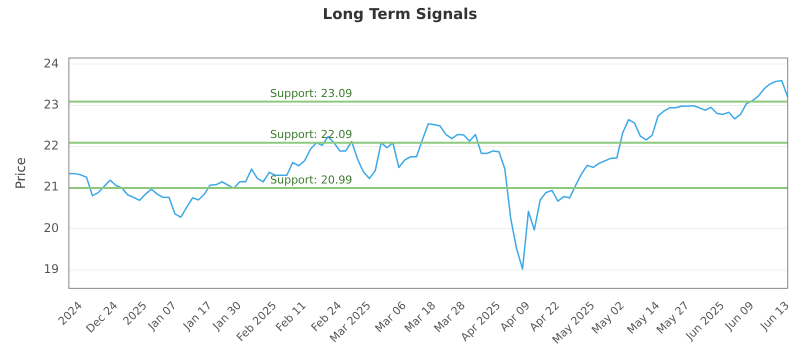 The image size is (800, 350). I want to click on x-tick-label: Jun 13, so click(774, 316).